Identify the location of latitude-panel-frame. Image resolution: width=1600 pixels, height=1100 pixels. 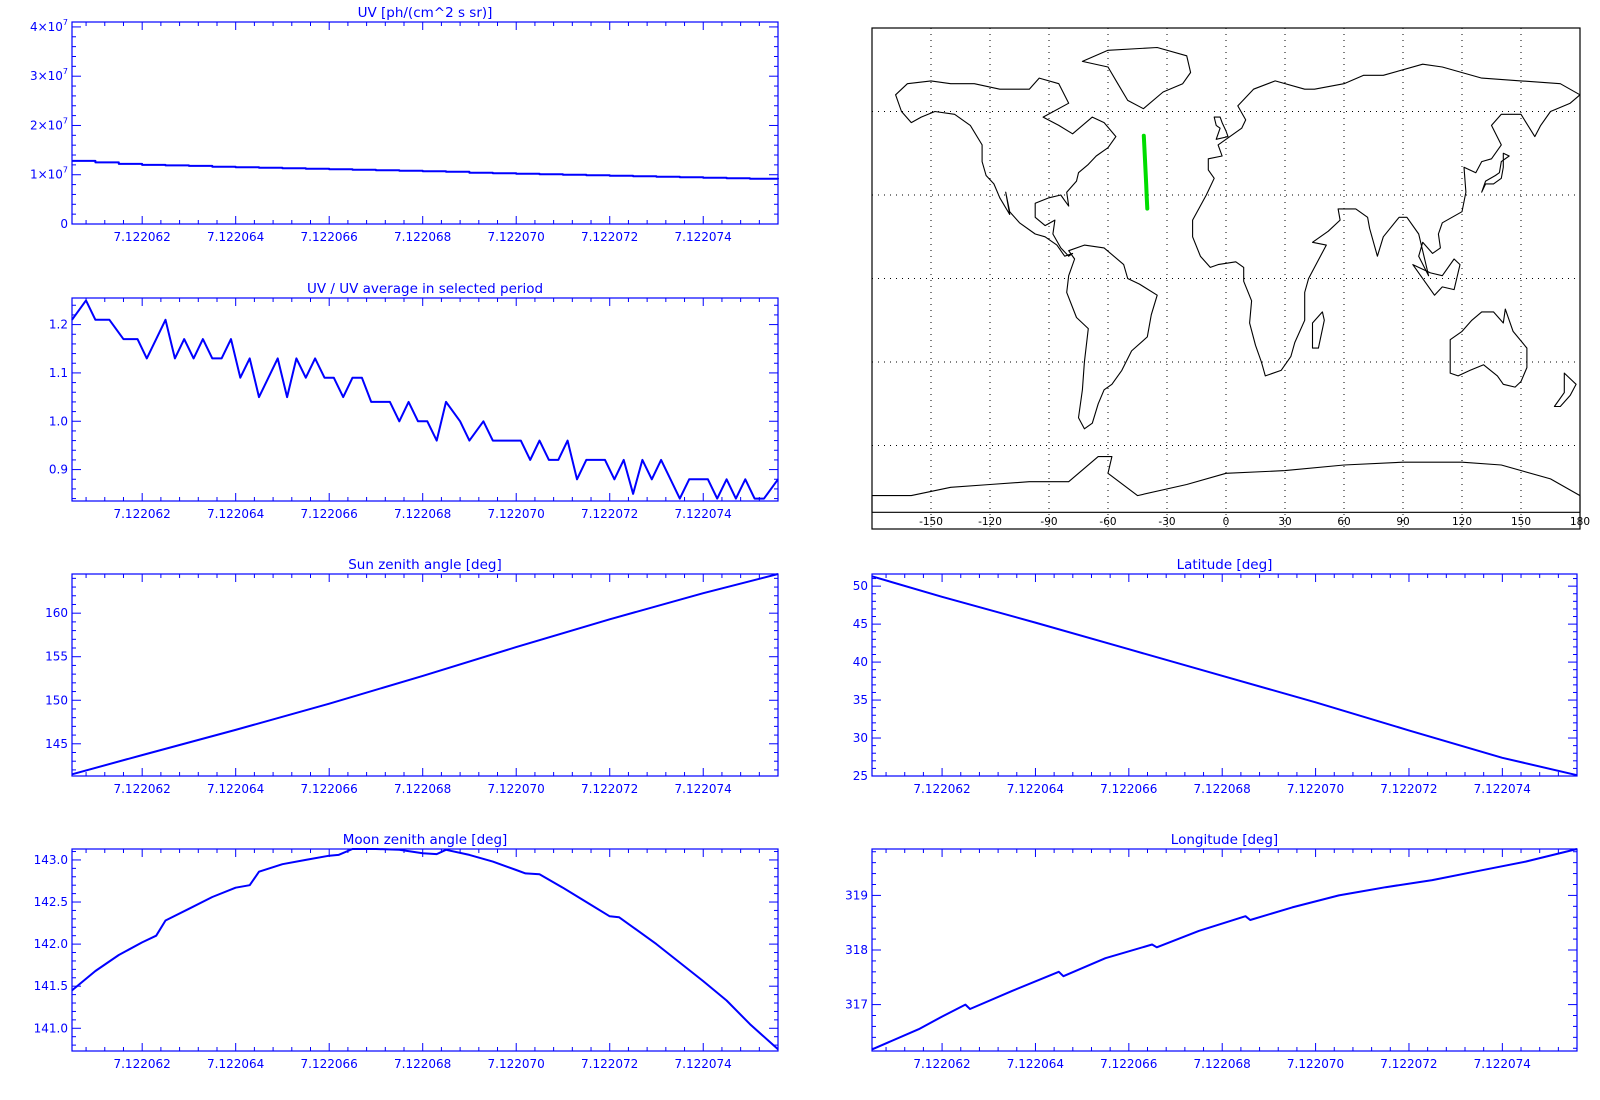
(1224, 675).